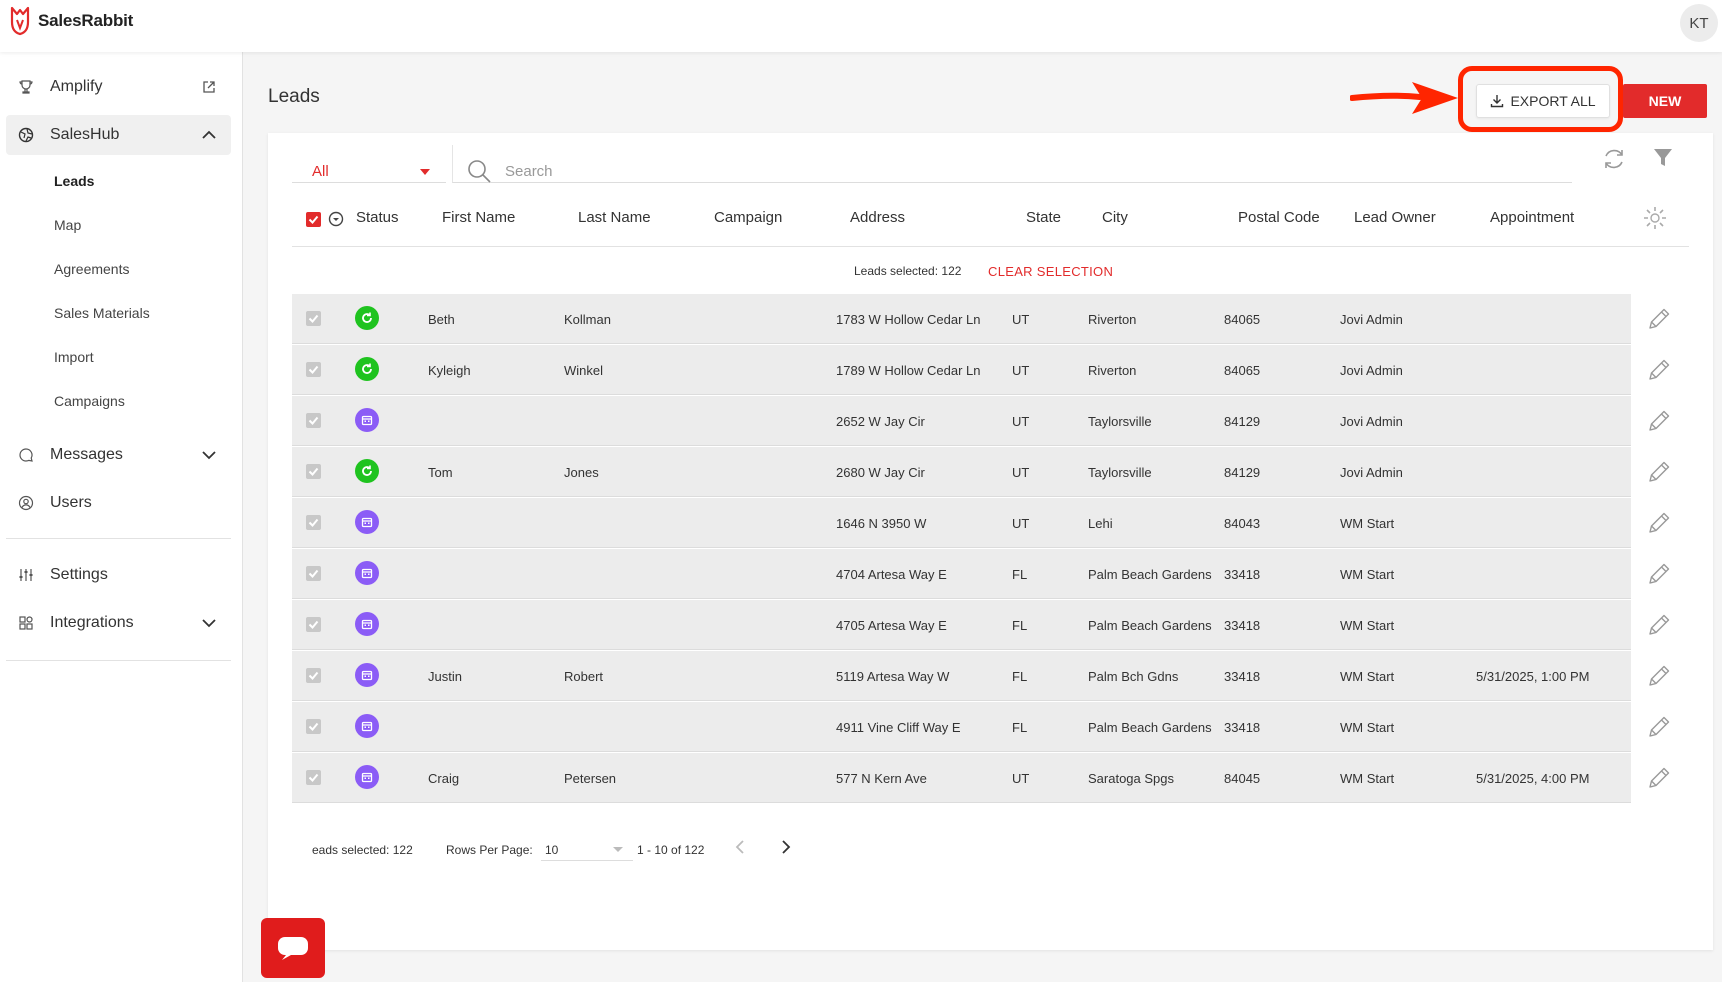 Image resolution: width=1722 pixels, height=982 pixels. What do you see at coordinates (70, 21) in the screenshot?
I see `logo: SalesRabbit` at bounding box center [70, 21].